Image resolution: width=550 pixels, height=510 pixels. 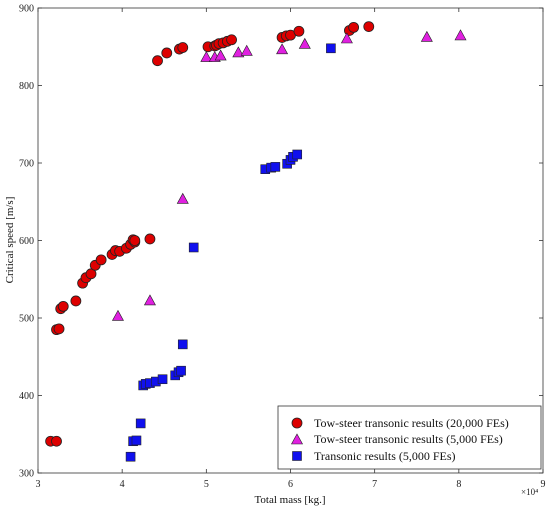 What do you see at coordinates (297, 439) in the screenshot?
I see `legend-triangle-marker` at bounding box center [297, 439].